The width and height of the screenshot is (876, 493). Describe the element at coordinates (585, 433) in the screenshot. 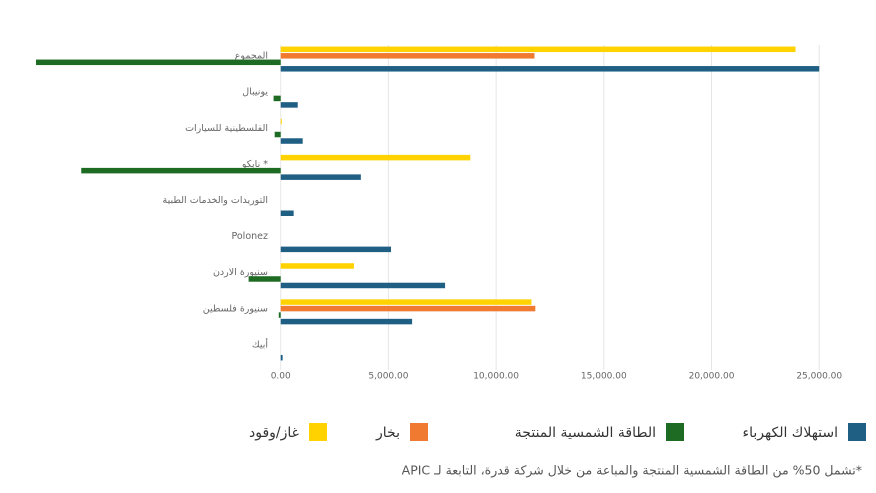

I see `legend-label: الطاقة الشمسية المنتجة` at that location.